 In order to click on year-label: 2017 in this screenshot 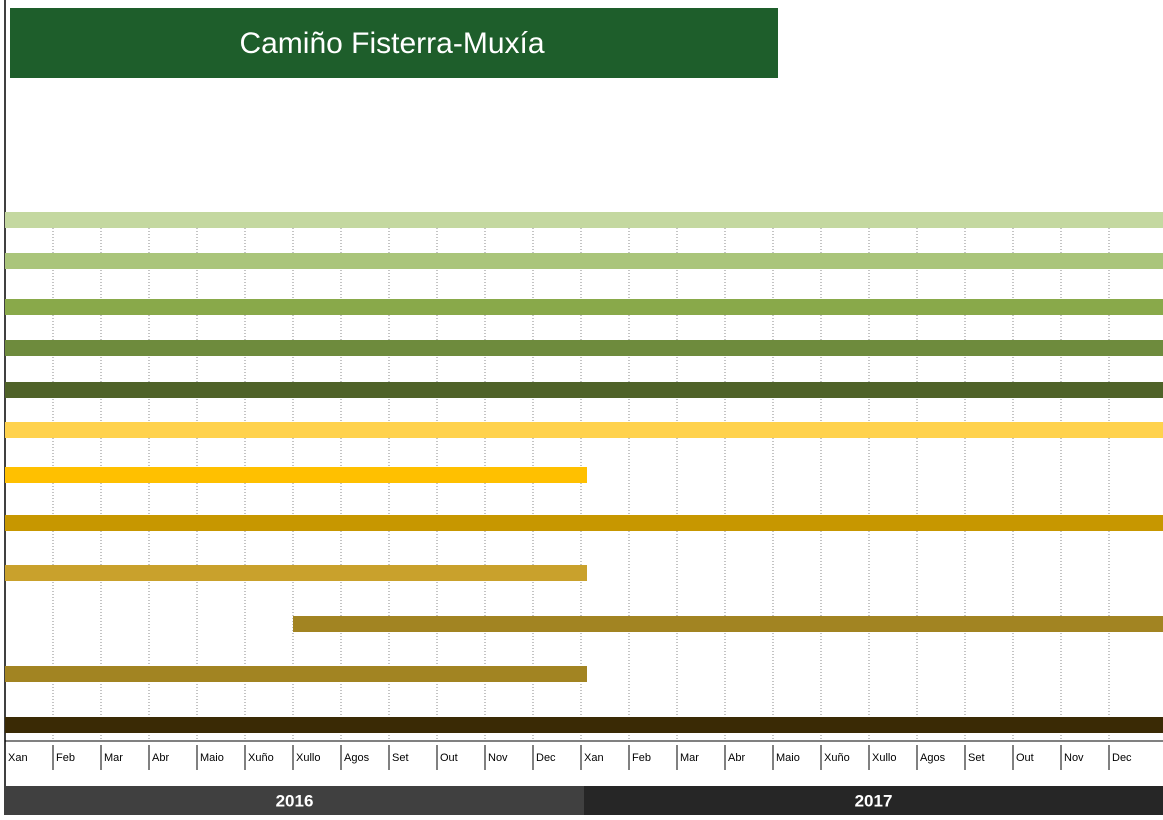, I will do `click(874, 800)`.